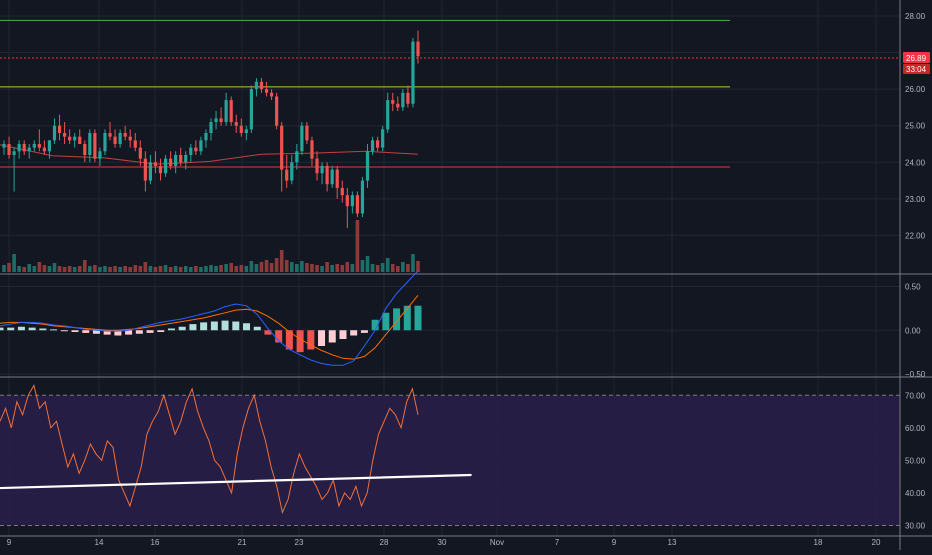 This screenshot has height=555, width=932. I want to click on macd-pane, so click(211, 318).